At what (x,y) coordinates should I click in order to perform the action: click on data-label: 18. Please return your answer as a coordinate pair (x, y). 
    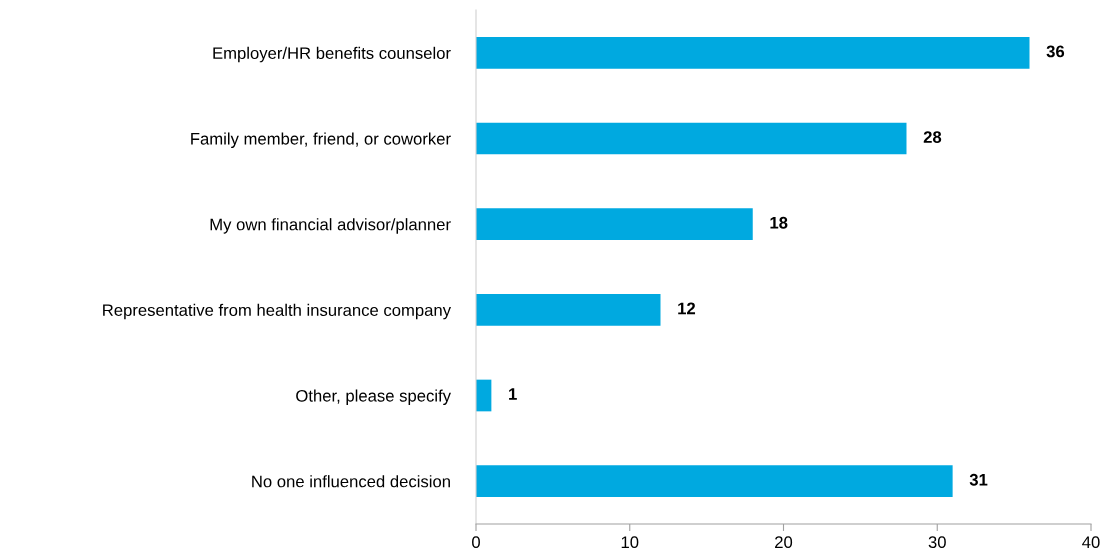
    Looking at the image, I should click on (779, 222).